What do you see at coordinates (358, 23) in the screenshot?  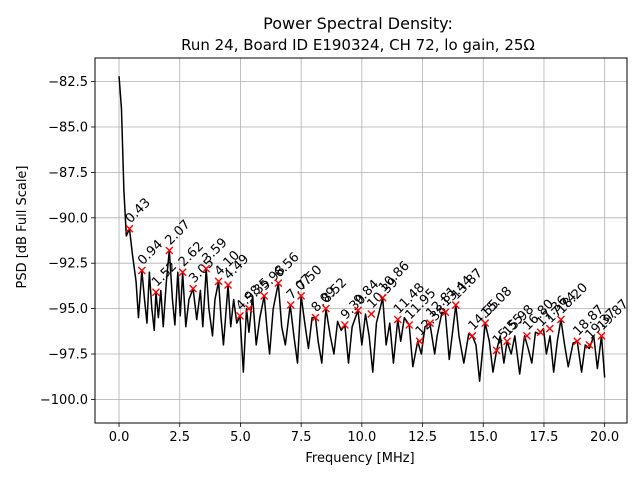 I see `chart-title-line1: Power Spectral Density:` at bounding box center [358, 23].